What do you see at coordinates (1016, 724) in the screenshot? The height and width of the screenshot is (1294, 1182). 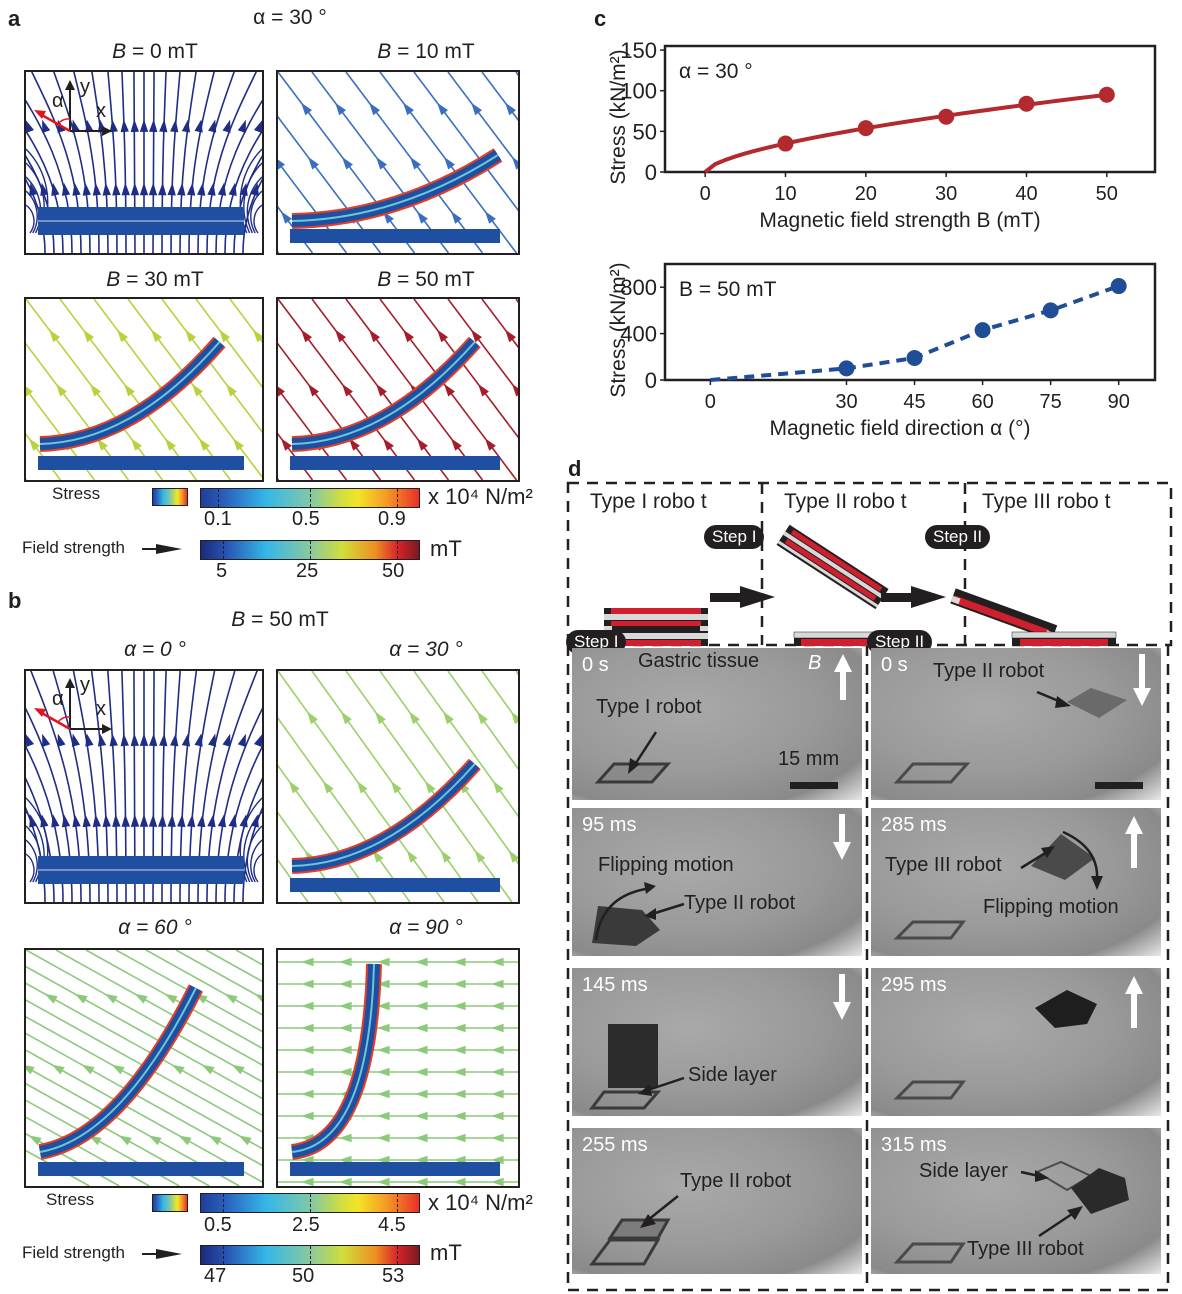 I see `photo-step2-0s: 0 s Type II robot` at bounding box center [1016, 724].